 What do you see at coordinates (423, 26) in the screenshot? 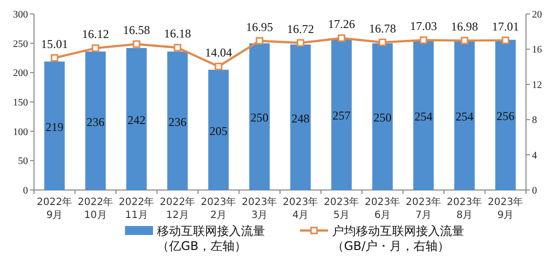
I see `data-label: 17.03` at bounding box center [423, 26].